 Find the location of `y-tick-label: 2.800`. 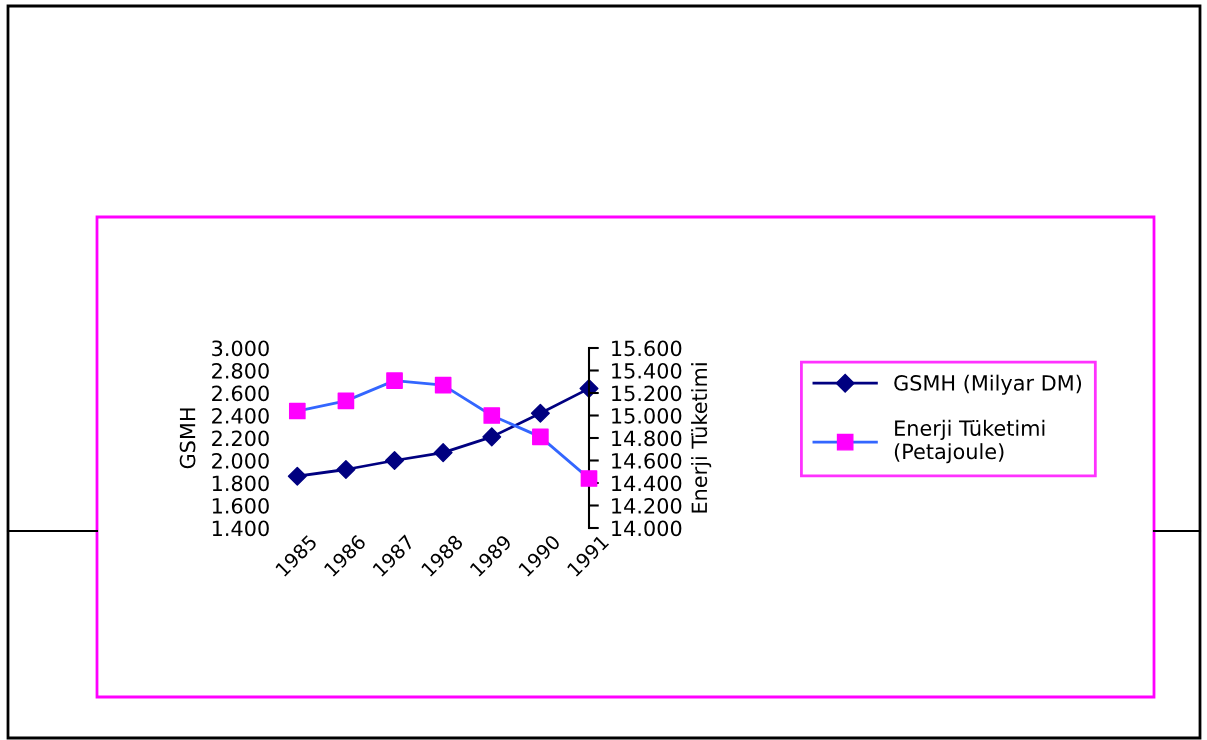

y-tick-label: 2.800 is located at coordinates (240, 370).